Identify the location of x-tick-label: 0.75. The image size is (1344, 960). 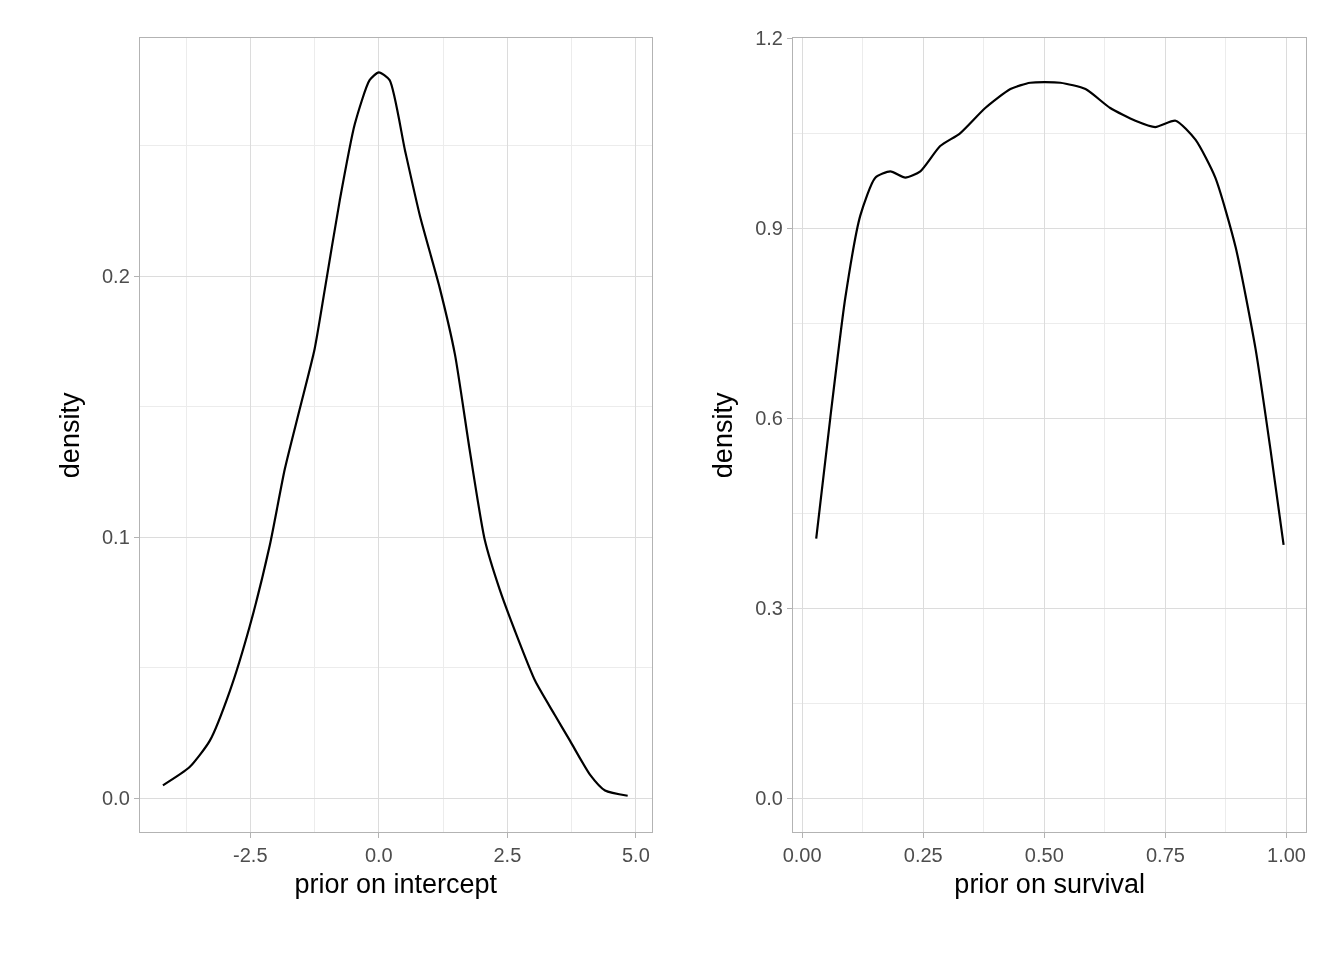
(1165, 855).